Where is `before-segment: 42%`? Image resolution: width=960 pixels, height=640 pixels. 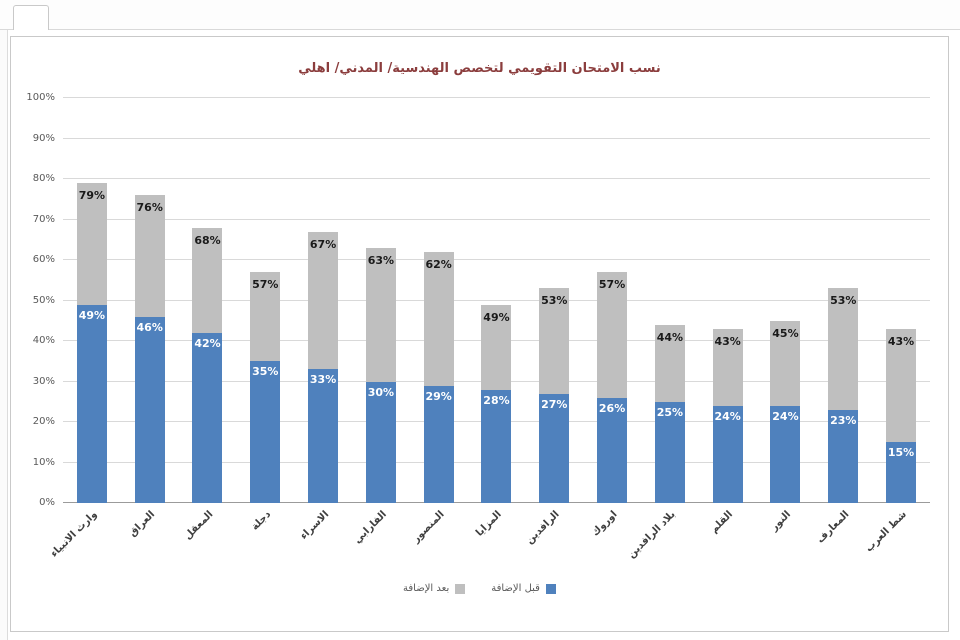 before-segment: 42% is located at coordinates (207, 417).